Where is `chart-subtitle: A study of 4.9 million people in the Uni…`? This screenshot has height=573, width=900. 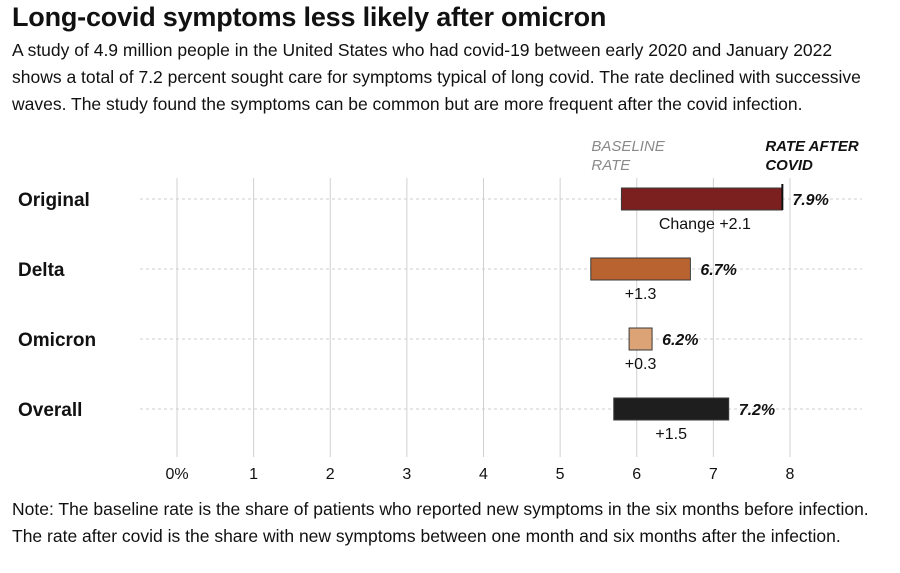
chart-subtitle: A study of 4.9 million people in the Uni… is located at coordinates (436, 77).